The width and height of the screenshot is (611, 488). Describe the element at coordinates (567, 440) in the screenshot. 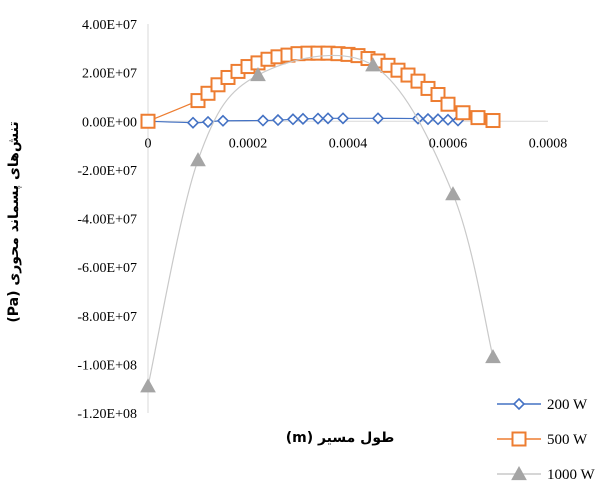

I see `legend-label: 500 W` at that location.